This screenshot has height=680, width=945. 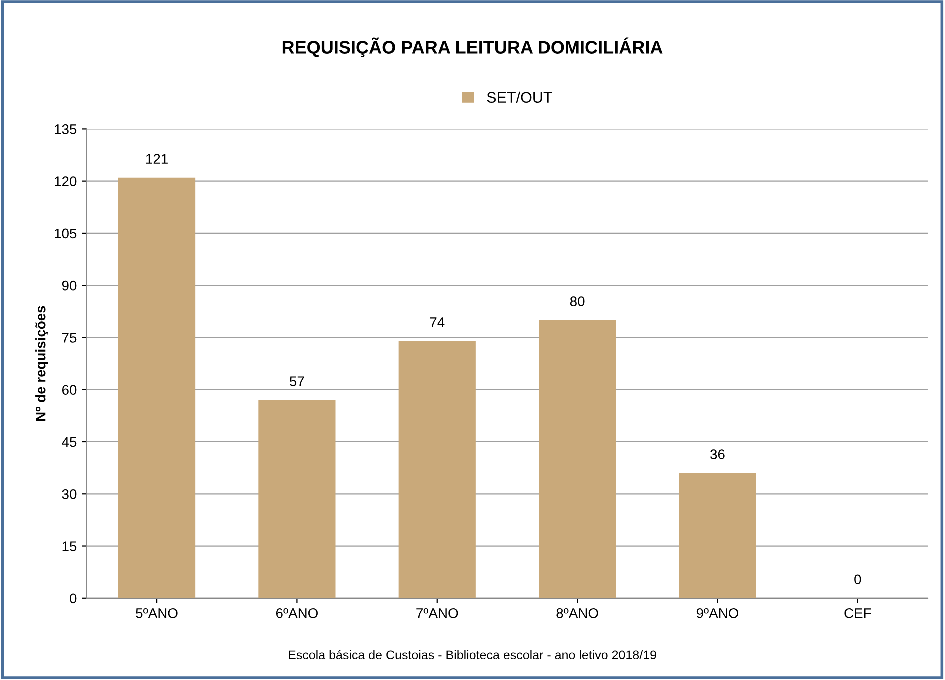 I want to click on x-tick-label: 7ºANO, so click(x=437, y=613).